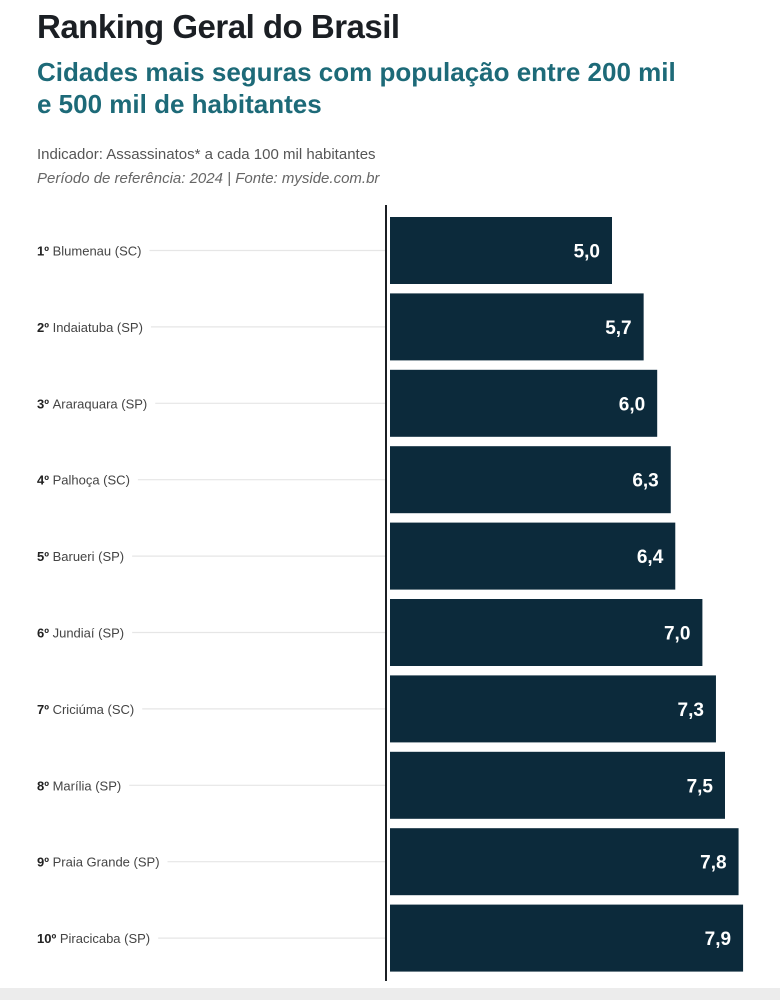  Describe the element at coordinates (700, 786) in the screenshot. I see `data-label: 7,5` at that location.